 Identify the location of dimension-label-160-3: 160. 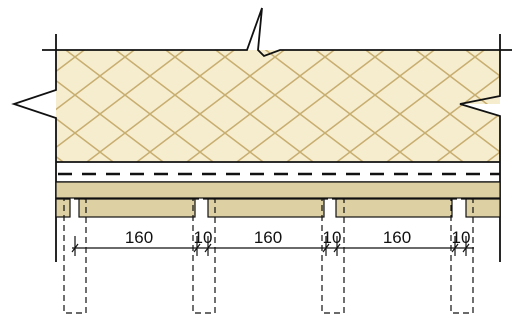
(397, 237).